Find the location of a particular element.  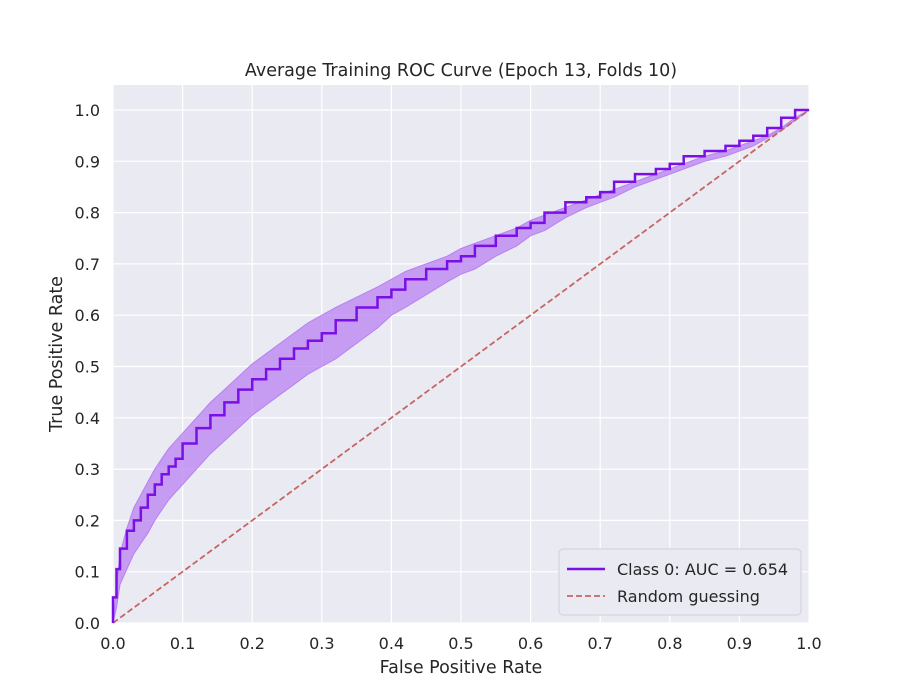

x-tick-label: 0.8 is located at coordinates (669, 643).